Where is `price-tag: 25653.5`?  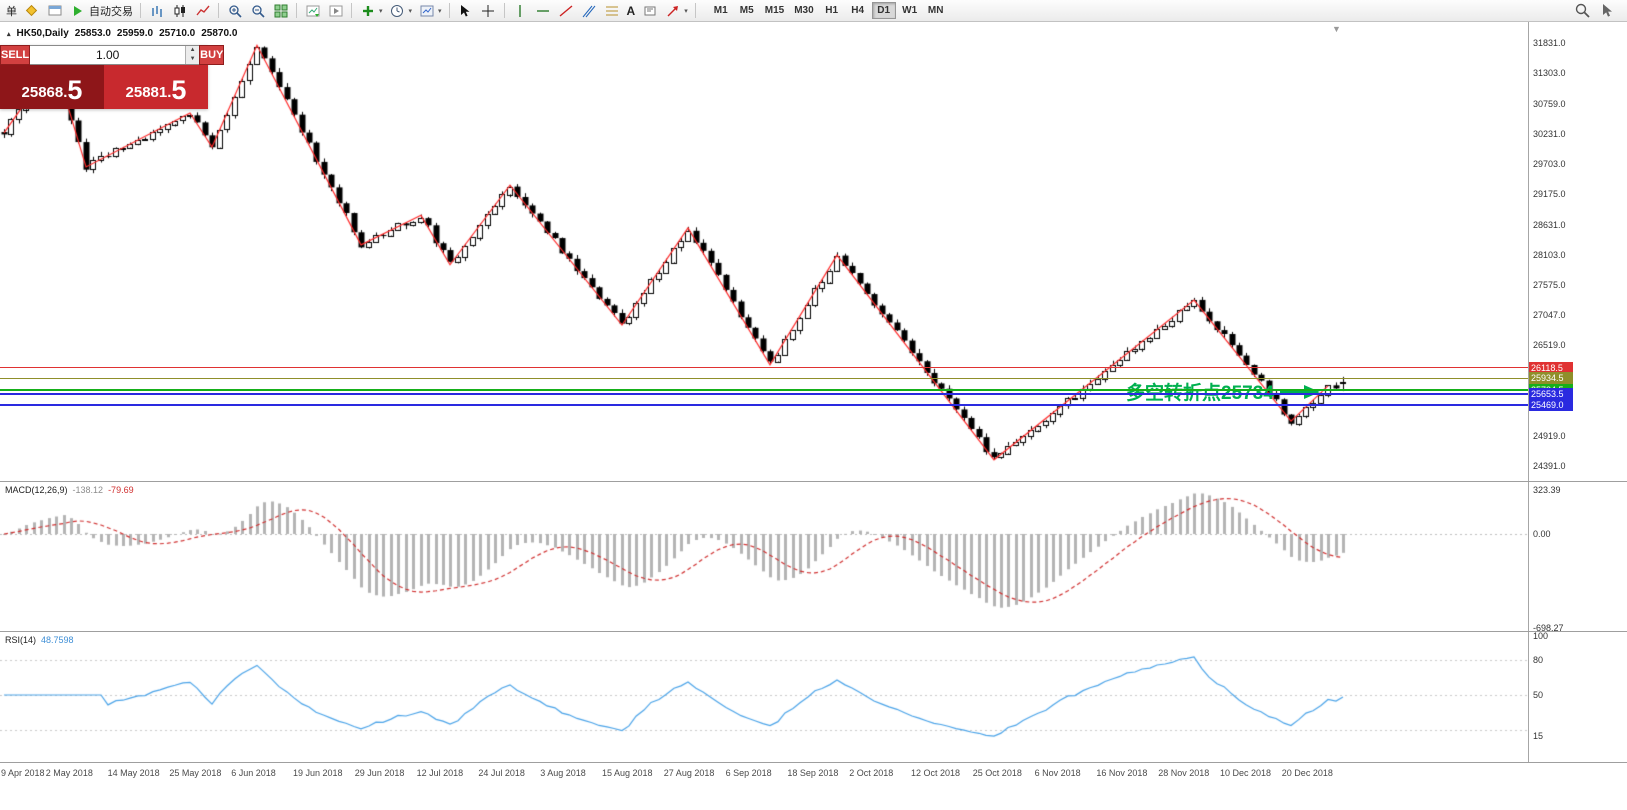 price-tag: 25653.5 is located at coordinates (1551, 394).